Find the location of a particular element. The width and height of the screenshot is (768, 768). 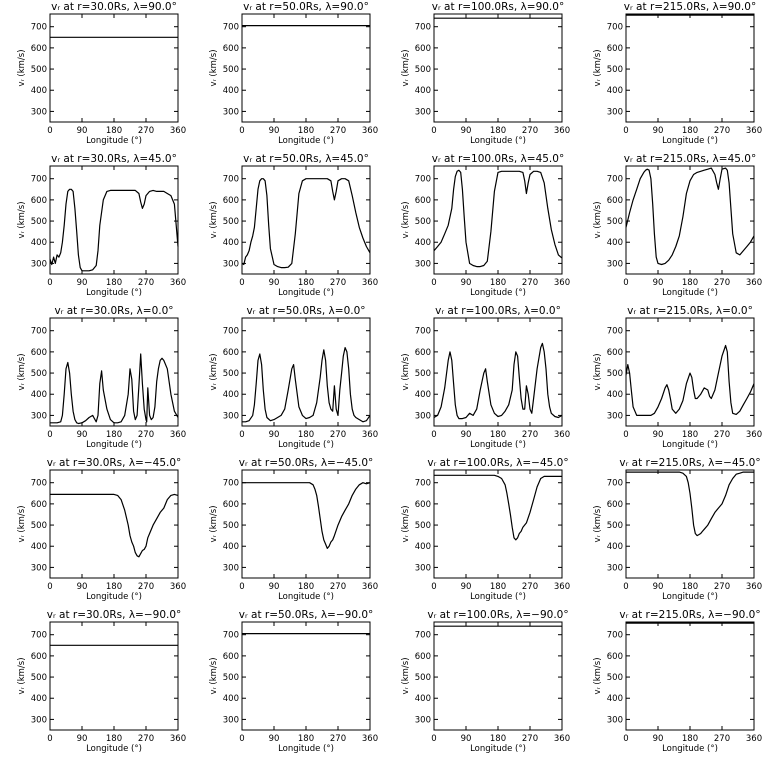

panel-title: vᵣ at r=100.0Rs, λ=−45.0° is located at coordinates (497, 463).